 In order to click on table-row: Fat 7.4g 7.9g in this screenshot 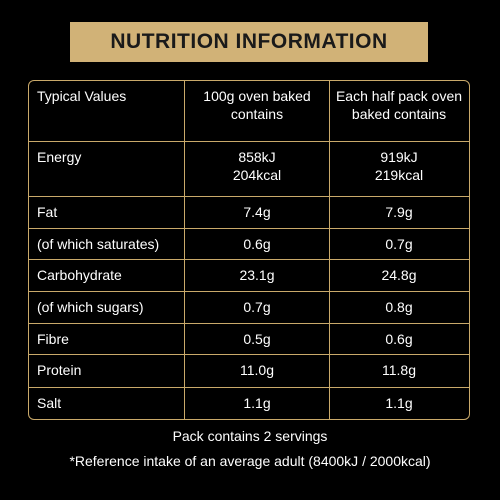, I will do `click(249, 212)`.